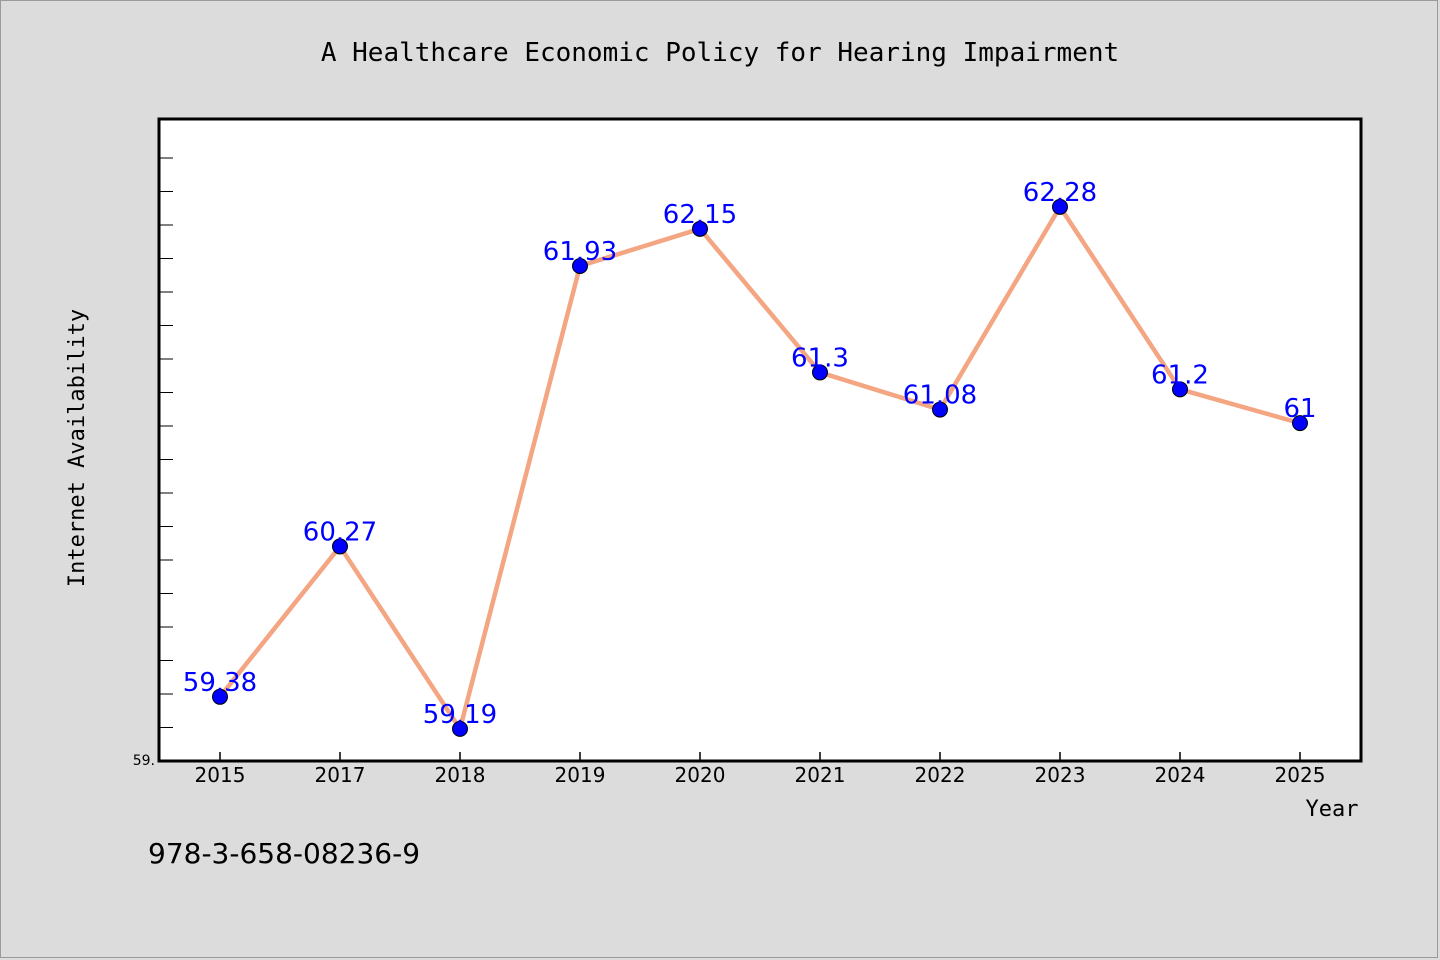 The width and height of the screenshot is (1440, 960). Describe the element at coordinates (166, 459) in the screenshot. I see `y-axis-ticks` at that location.